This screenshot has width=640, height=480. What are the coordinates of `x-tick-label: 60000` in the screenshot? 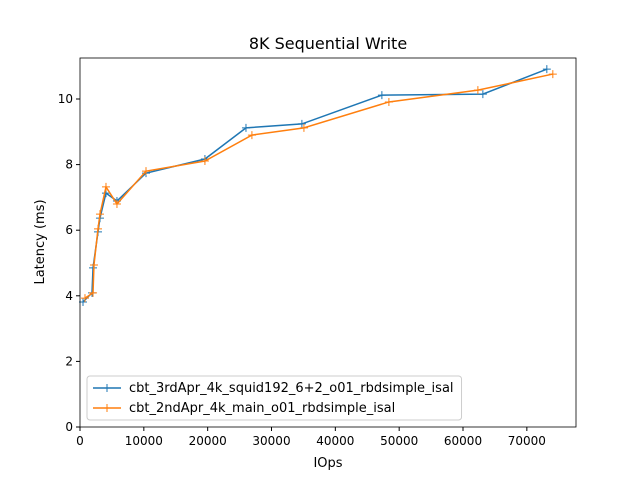 It's located at (463, 441).